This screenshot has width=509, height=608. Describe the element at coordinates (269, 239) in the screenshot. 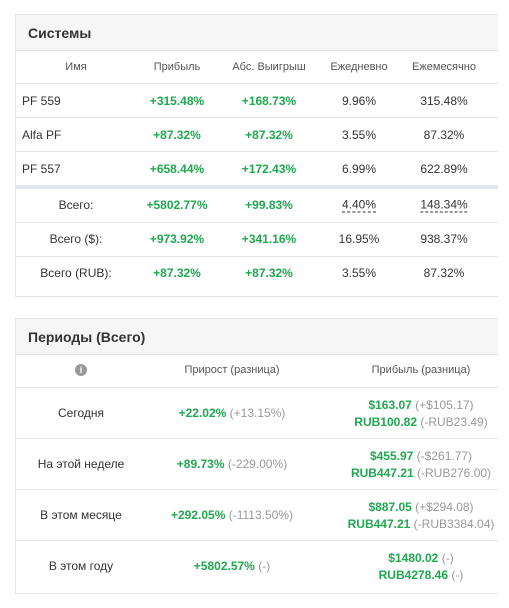

I see `cell: +341.16%` at that location.